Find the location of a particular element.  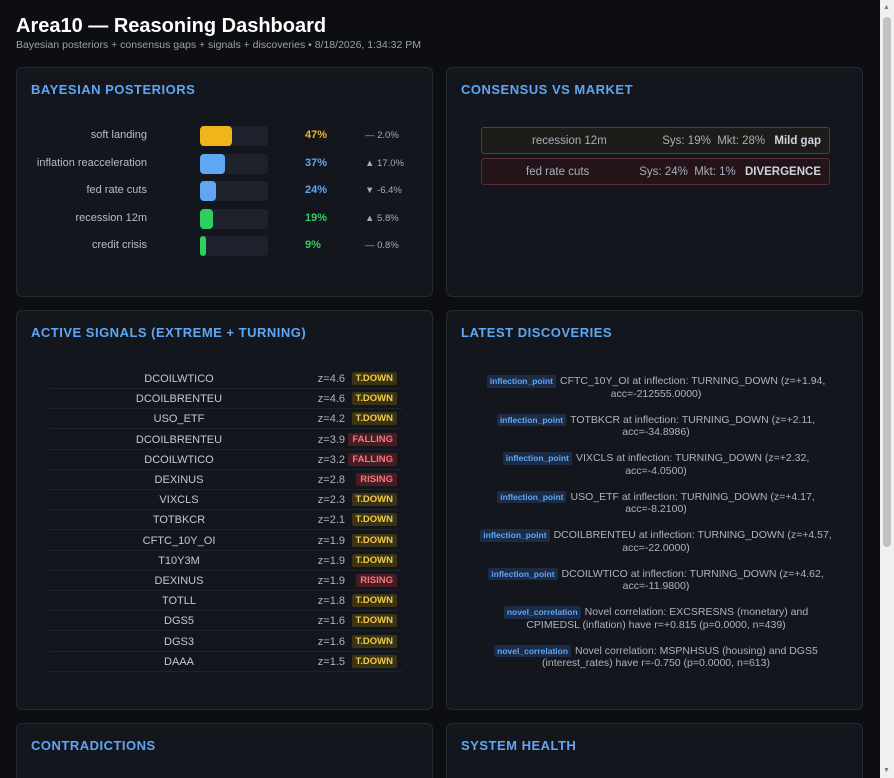

posterior-row: credit crisis 9% — 0.8% is located at coordinates (224, 246).